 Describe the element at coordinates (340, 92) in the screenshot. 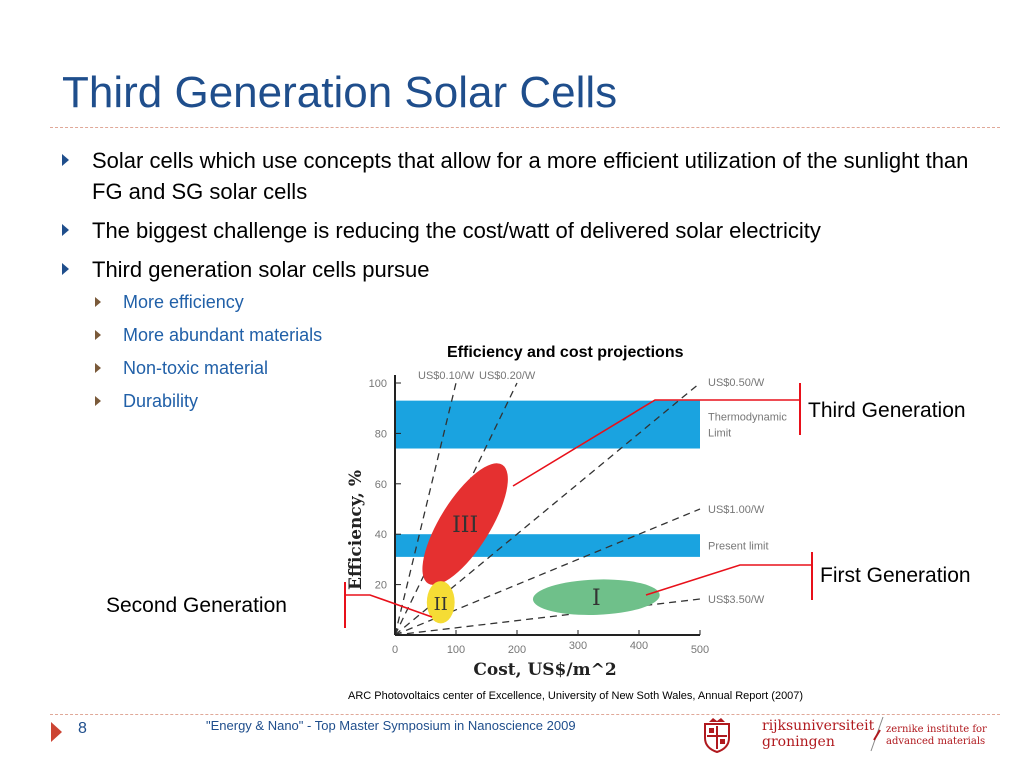

I see `slide-title: Third Generation Solar Cells` at that location.